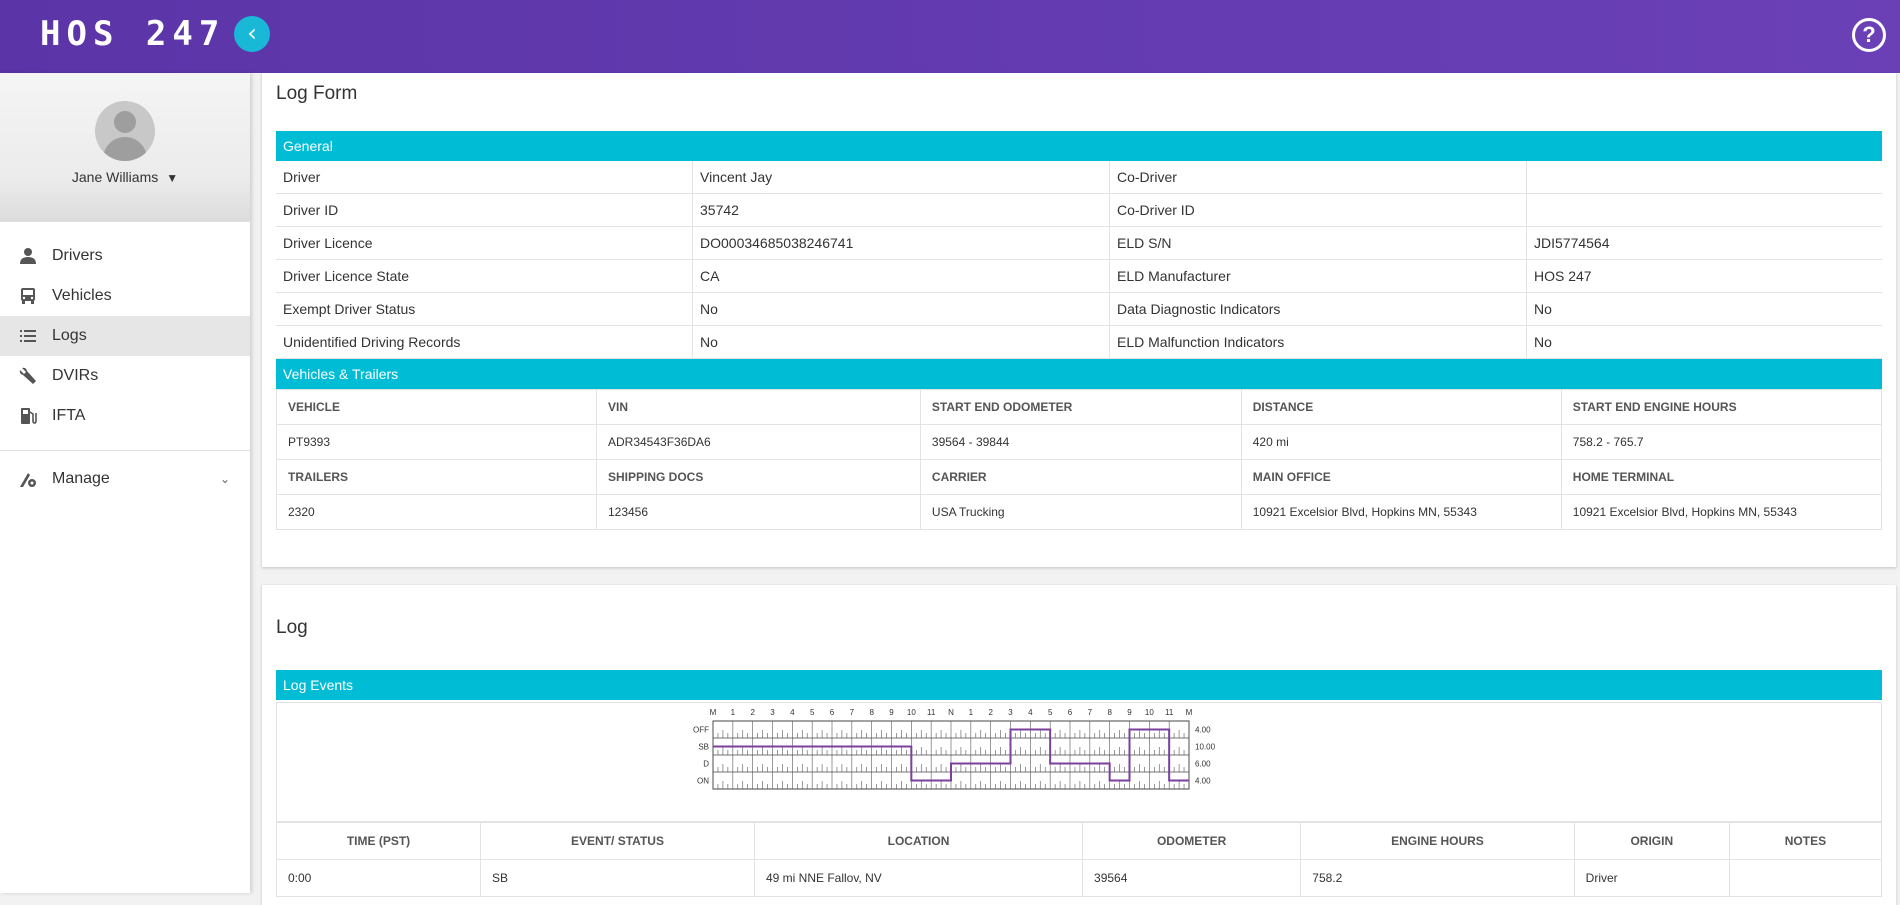 The width and height of the screenshot is (1900, 905). What do you see at coordinates (758, 407) in the screenshot?
I see `column-header: VIN` at bounding box center [758, 407].